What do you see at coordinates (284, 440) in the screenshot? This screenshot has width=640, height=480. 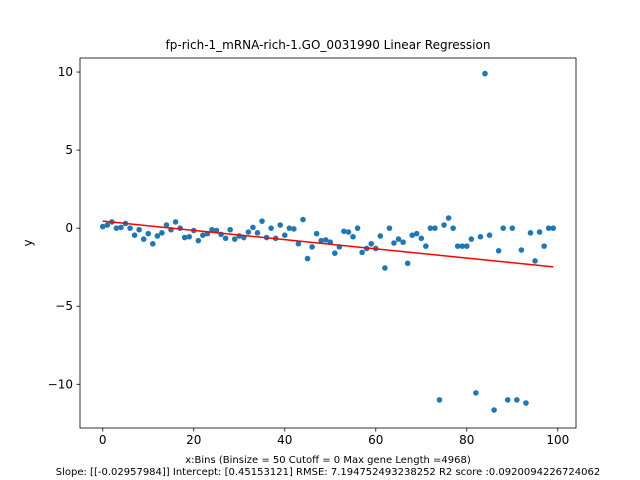 I see `x-tick-label: 40` at bounding box center [284, 440].